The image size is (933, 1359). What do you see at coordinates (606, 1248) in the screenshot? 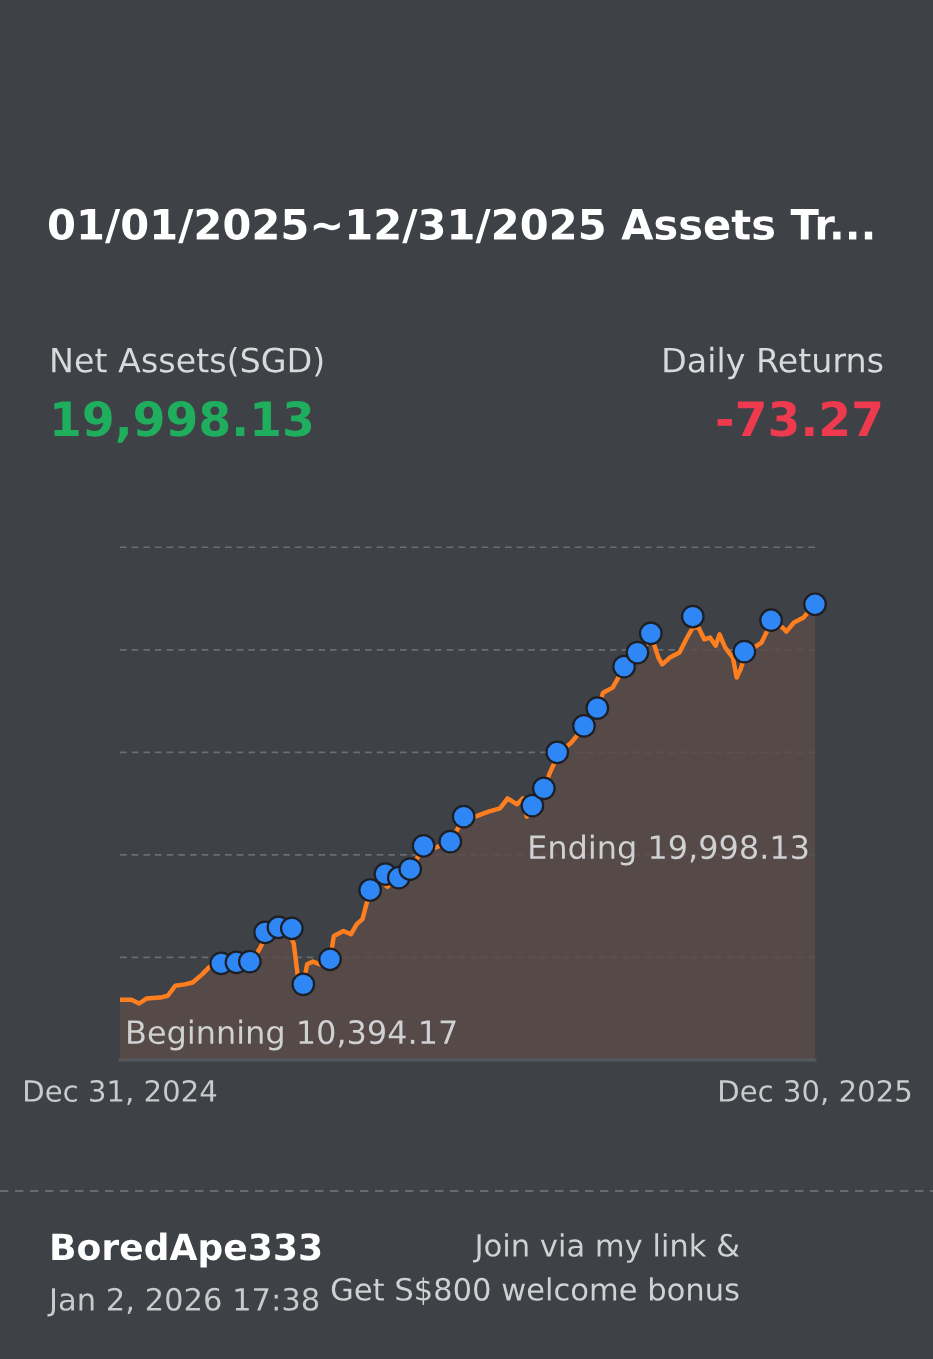
I see `text: Join via my link &` at bounding box center [606, 1248].